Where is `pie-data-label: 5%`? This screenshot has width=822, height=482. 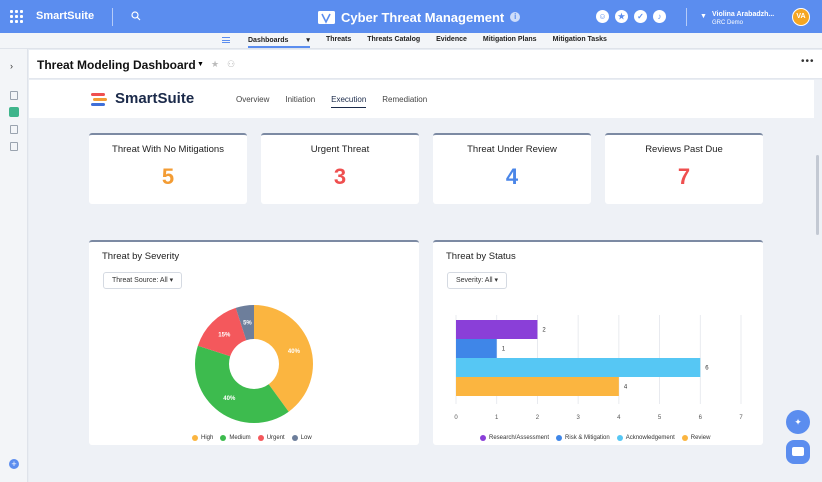
pie-data-label: 5% is located at coordinates (247, 324).